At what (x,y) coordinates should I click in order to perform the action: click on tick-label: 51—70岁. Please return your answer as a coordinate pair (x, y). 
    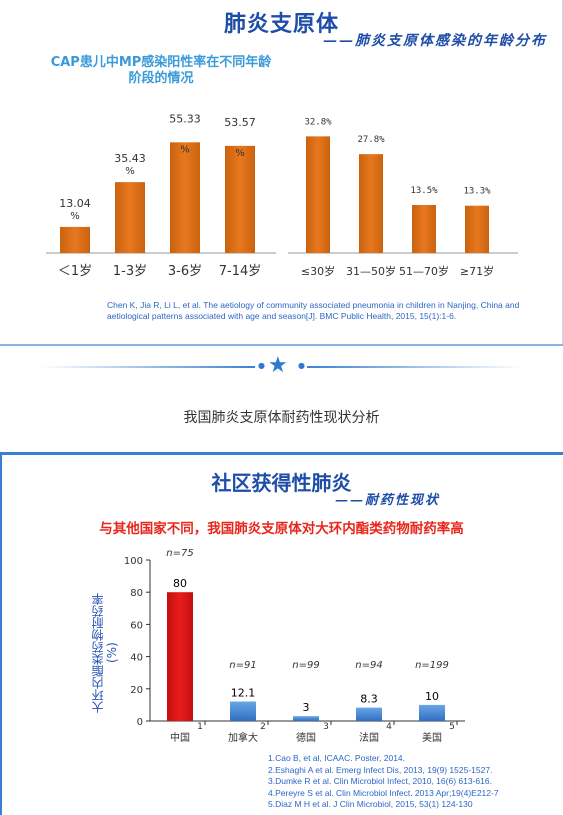
    Looking at the image, I should click on (424, 271).